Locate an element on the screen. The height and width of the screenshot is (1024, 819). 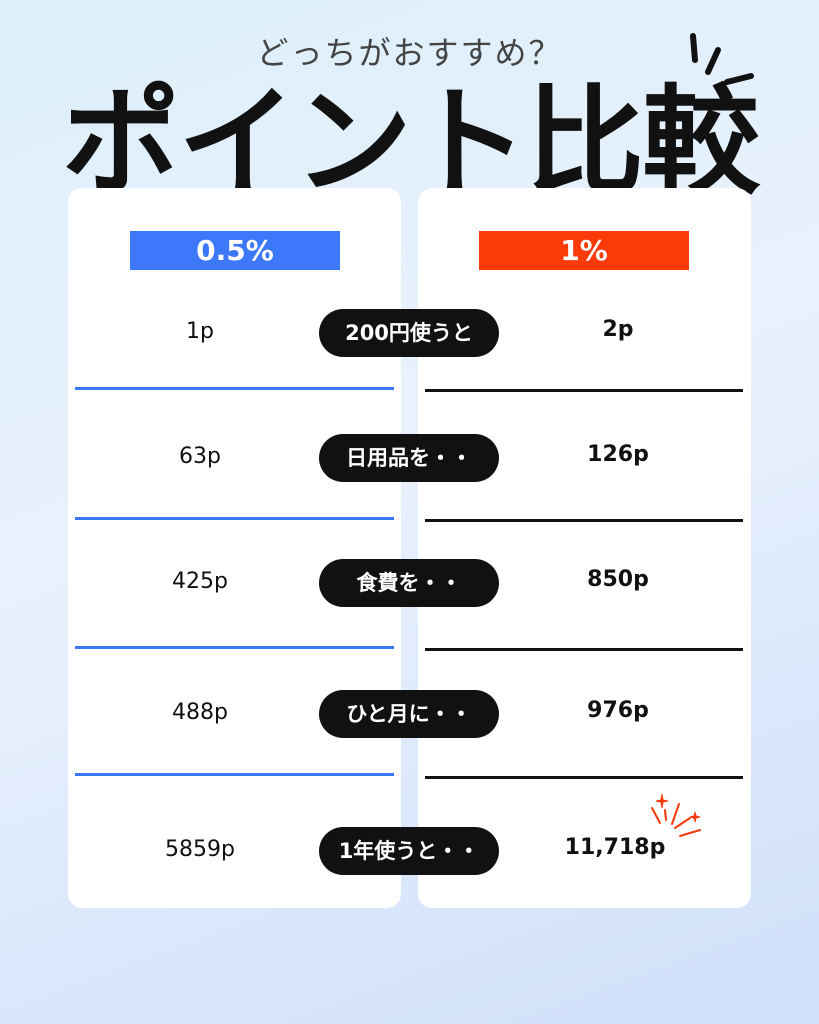
left-points-value: 5859p is located at coordinates (200, 849).